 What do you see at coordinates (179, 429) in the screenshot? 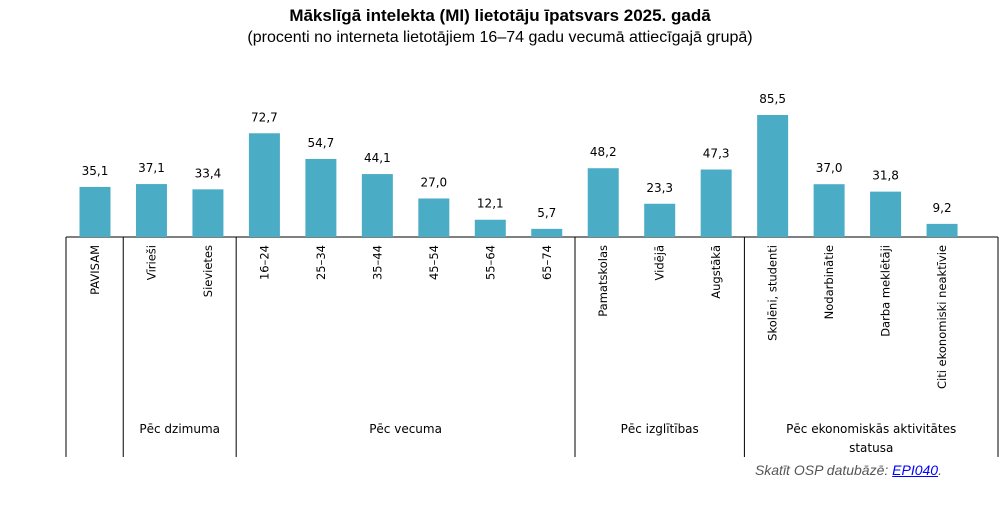
I see `group-label: Pēc dzimuma` at bounding box center [179, 429].